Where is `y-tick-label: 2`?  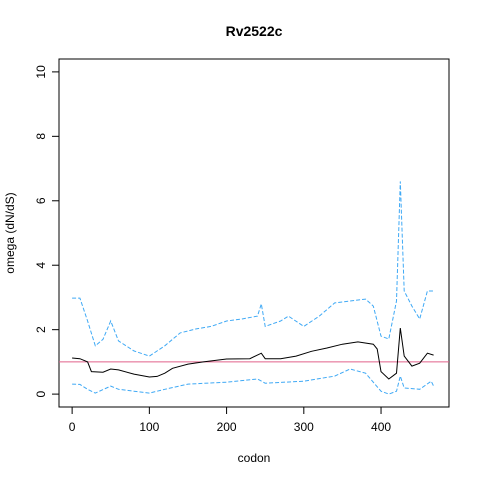
y-tick-label: 2 is located at coordinates (41, 329).